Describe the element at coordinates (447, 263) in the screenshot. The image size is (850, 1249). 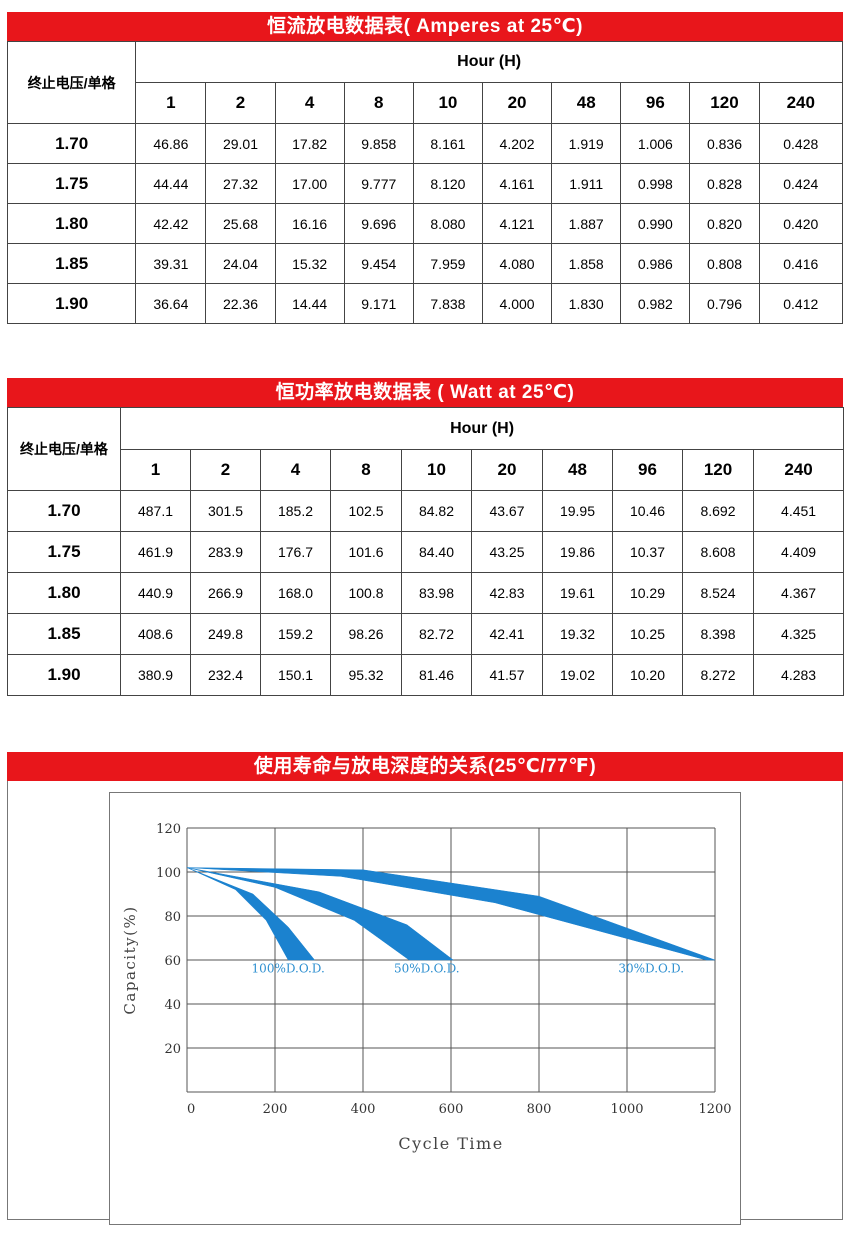
I see `value-cell: 7.959` at that location.